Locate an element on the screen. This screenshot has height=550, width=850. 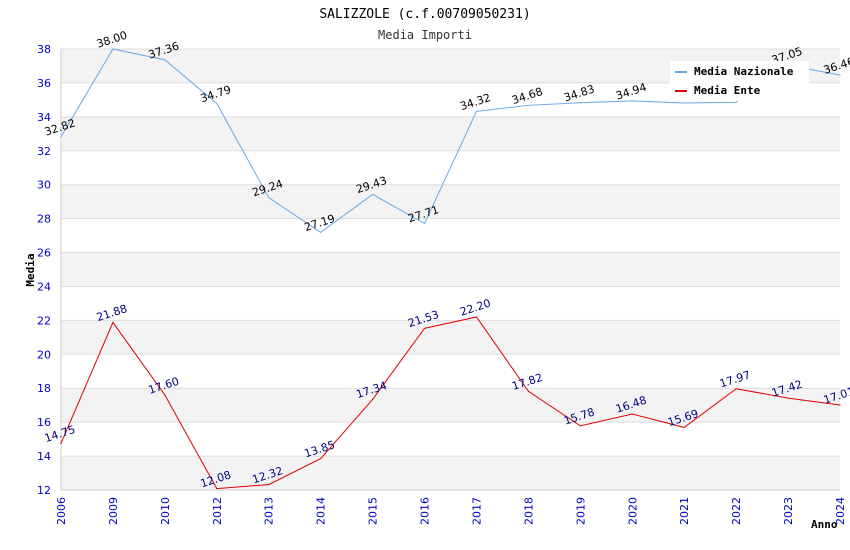
y-tick-label: 24 is located at coordinates (44, 286).